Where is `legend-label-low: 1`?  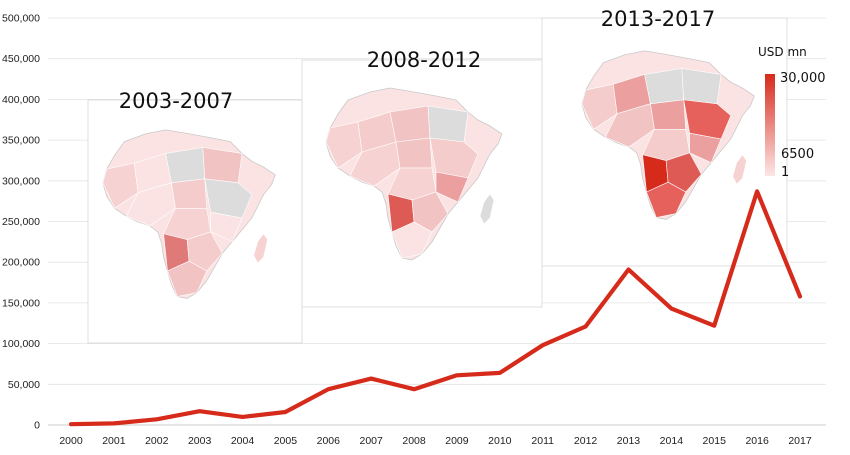
legend-label-low: 1 is located at coordinates (785, 172).